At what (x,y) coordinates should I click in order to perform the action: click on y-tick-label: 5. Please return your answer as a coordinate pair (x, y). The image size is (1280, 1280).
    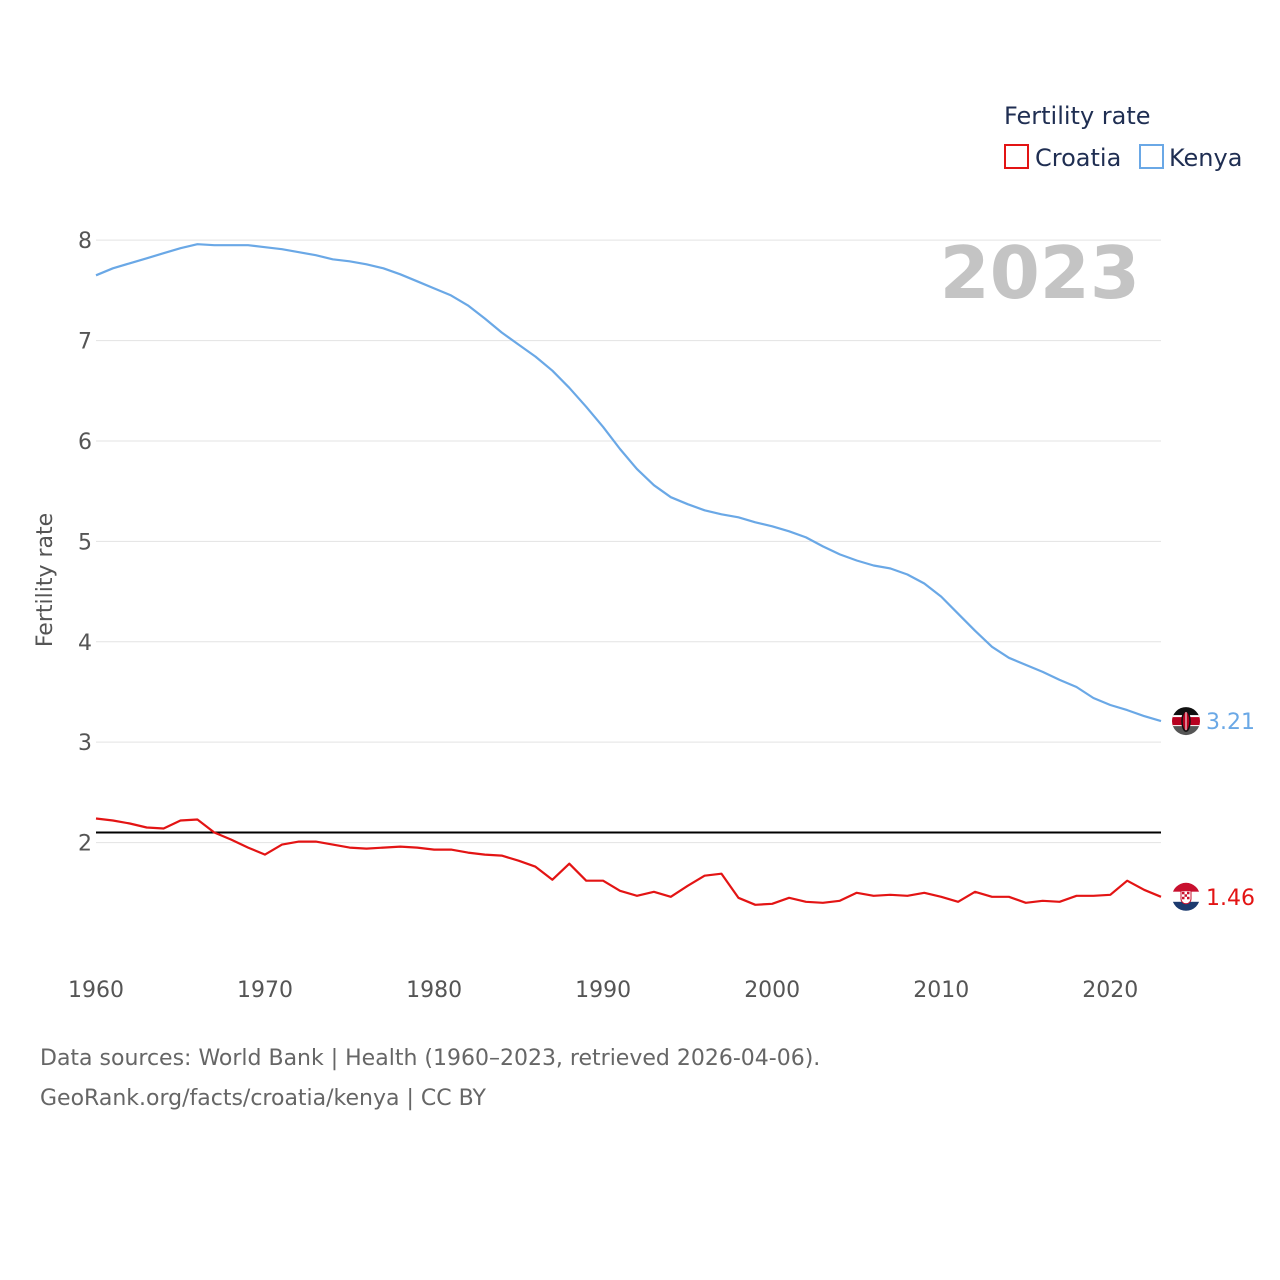
    Looking at the image, I should click on (85, 542).